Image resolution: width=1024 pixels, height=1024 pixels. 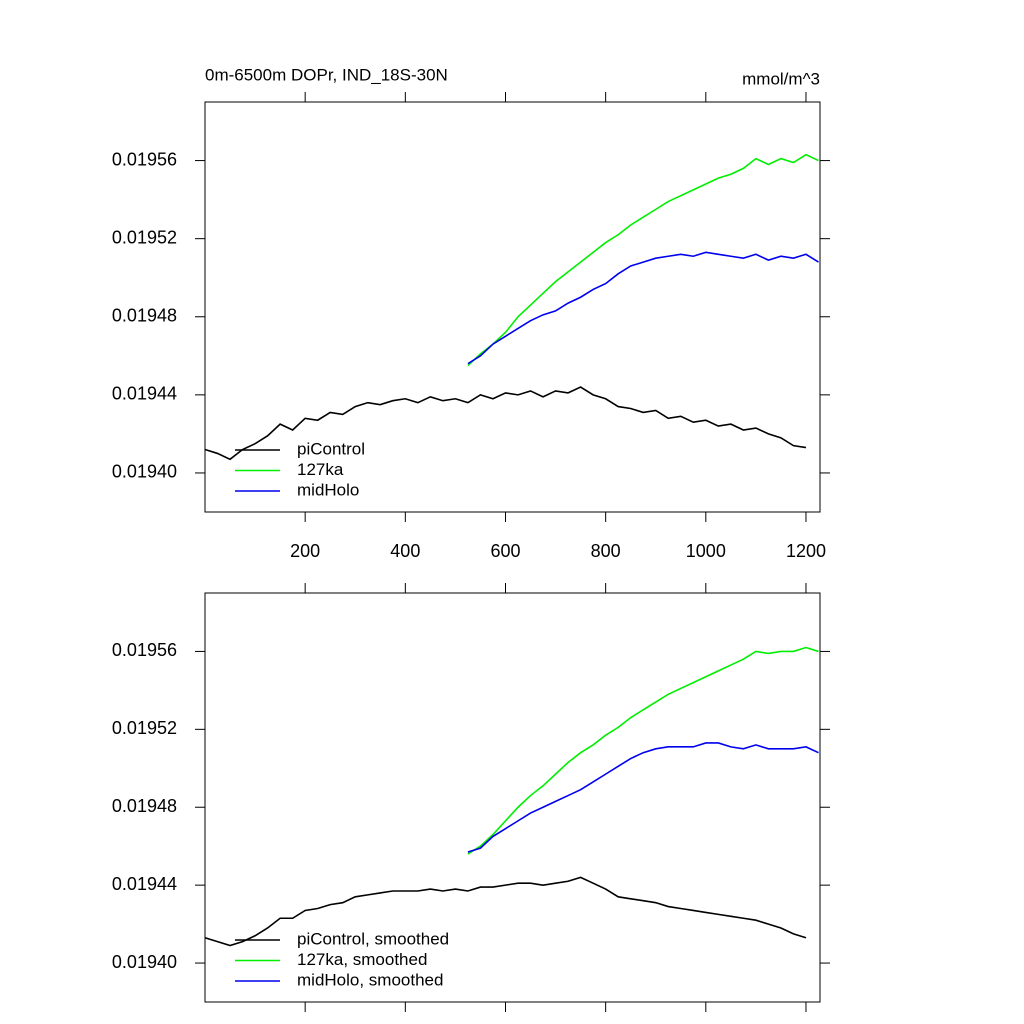 I want to click on legend-label: midHolo, so click(x=328, y=489).